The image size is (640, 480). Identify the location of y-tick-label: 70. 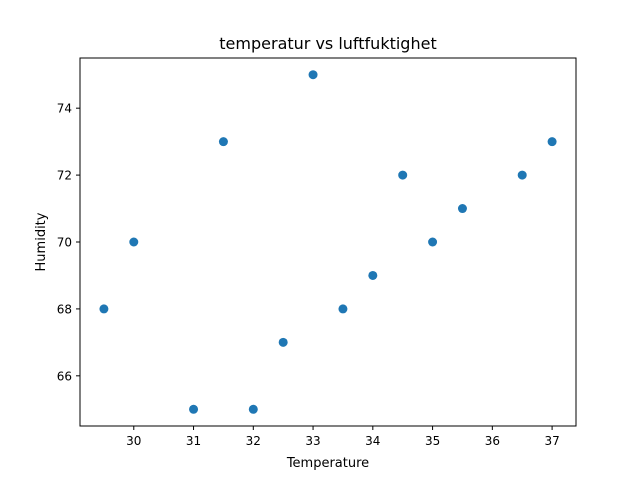
(64, 243).